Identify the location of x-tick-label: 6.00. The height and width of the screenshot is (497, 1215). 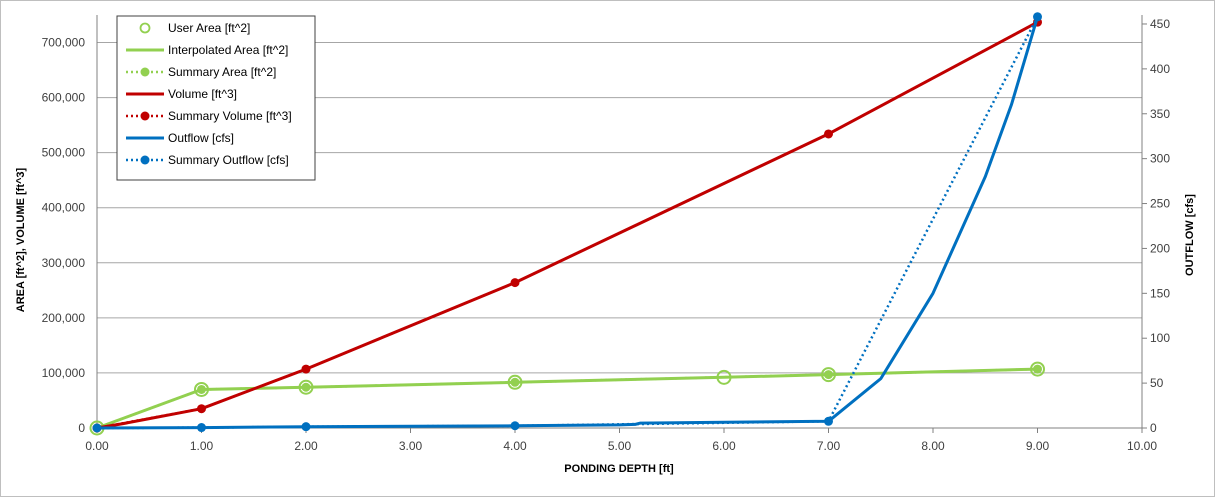
(724, 446).